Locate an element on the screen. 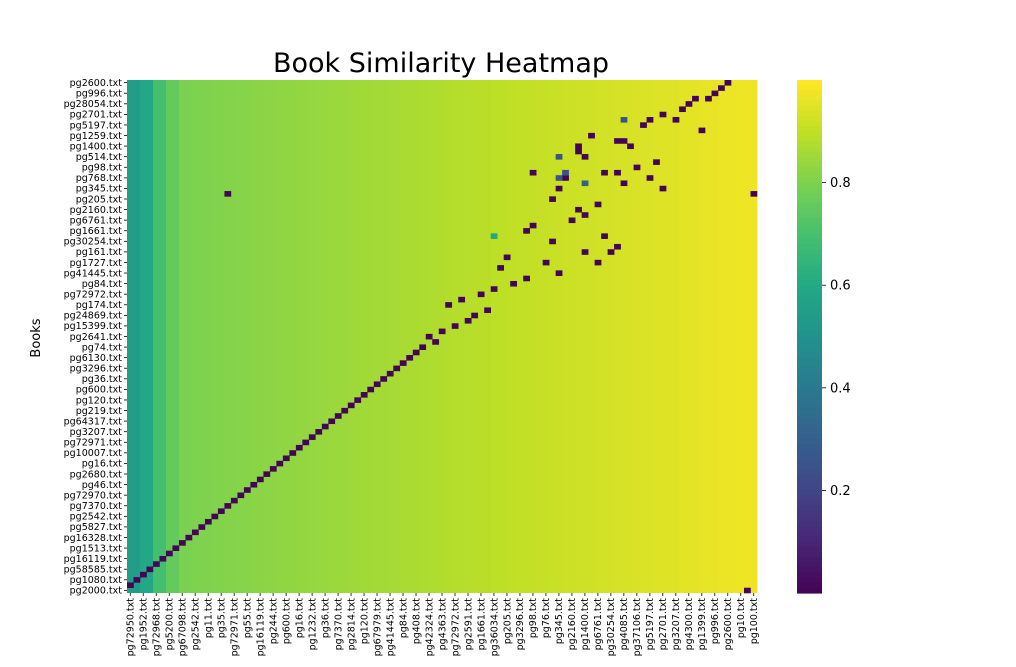  y-tick-label: pg36.txt is located at coordinates (102, 379).